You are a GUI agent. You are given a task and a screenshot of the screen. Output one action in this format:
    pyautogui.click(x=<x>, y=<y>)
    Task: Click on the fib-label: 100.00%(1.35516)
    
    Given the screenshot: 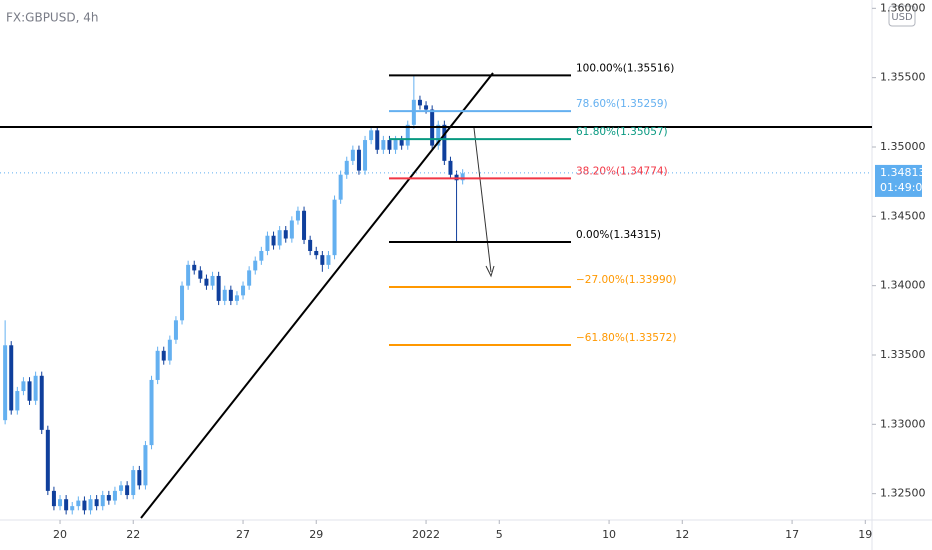 What is the action you would take?
    pyautogui.click(x=625, y=68)
    